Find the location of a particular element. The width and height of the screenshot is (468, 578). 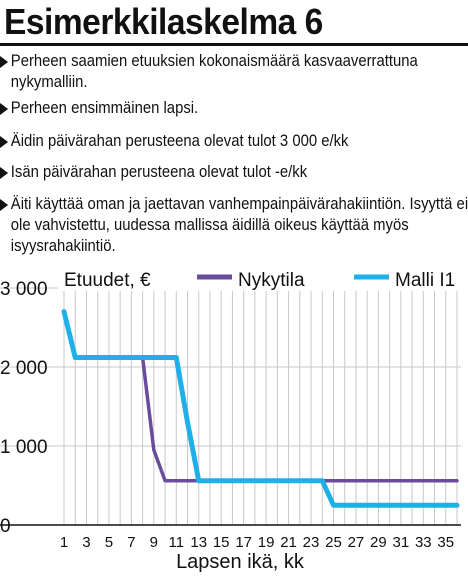

y-axis-label: Etuudet, € is located at coordinates (107, 280).